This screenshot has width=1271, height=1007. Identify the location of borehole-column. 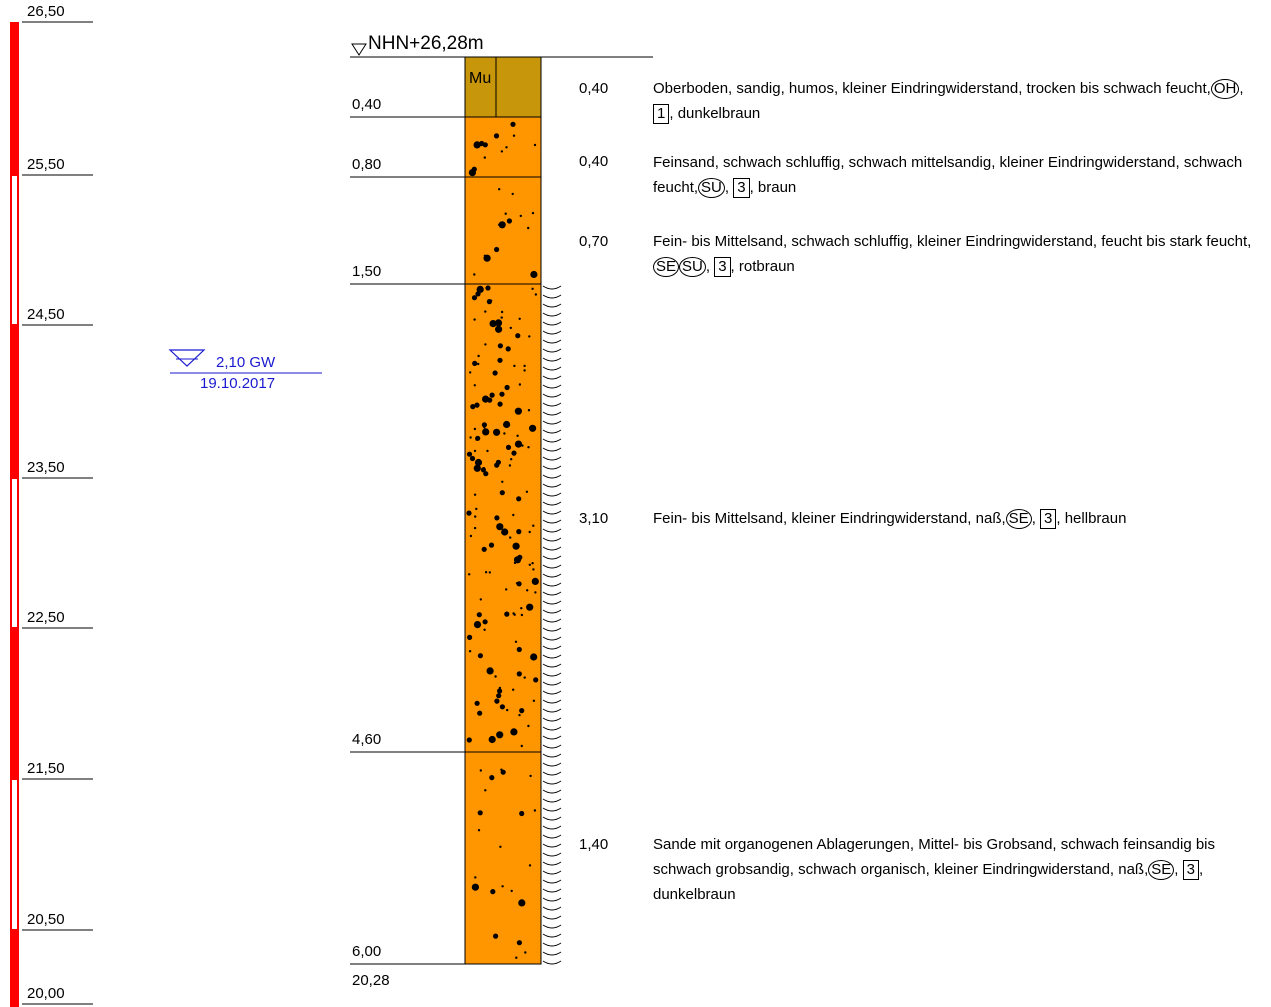
(503, 510).